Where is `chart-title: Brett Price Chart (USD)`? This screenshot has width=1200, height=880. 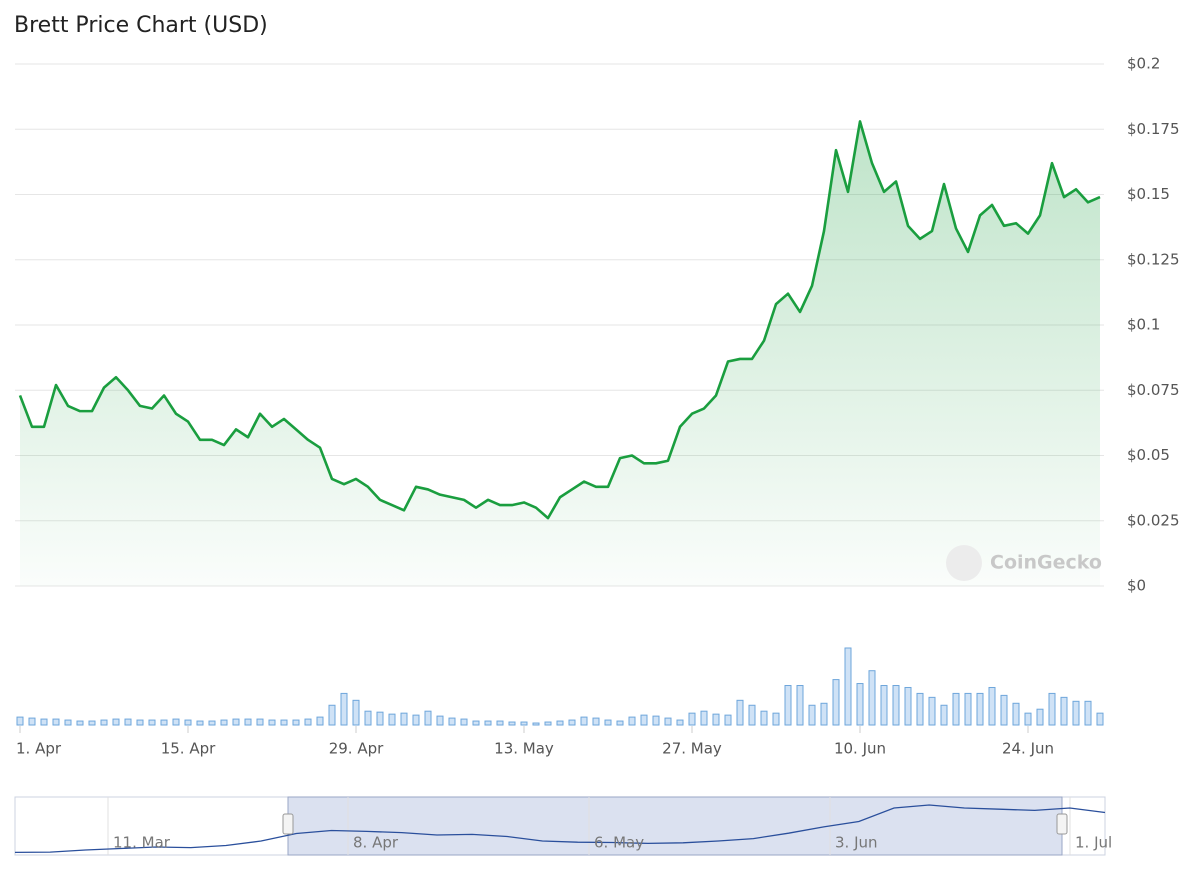 chart-title: Brett Price Chart (USD) is located at coordinates (141, 25).